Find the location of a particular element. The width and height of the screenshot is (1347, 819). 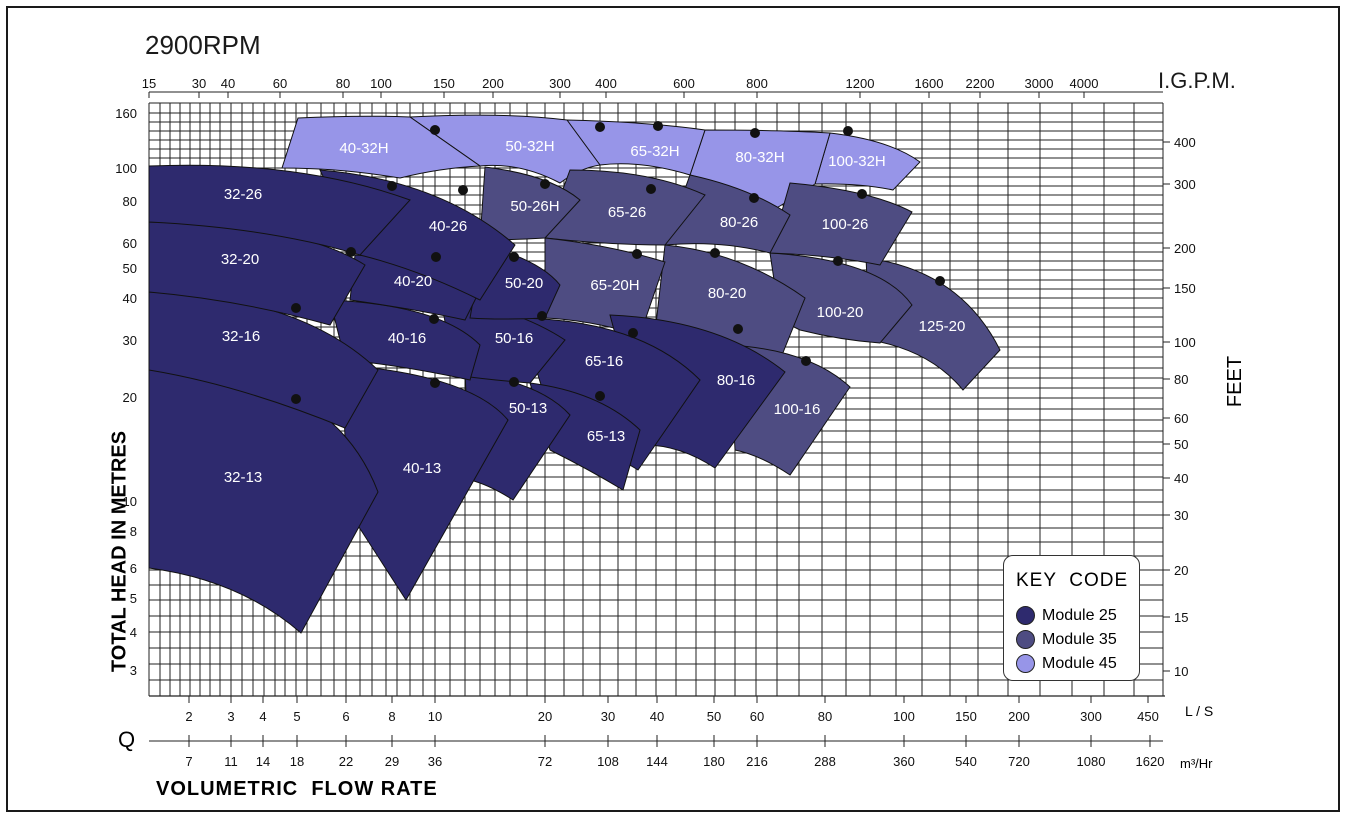

region-label-40-13: 40-13 is located at coordinates (422, 468).